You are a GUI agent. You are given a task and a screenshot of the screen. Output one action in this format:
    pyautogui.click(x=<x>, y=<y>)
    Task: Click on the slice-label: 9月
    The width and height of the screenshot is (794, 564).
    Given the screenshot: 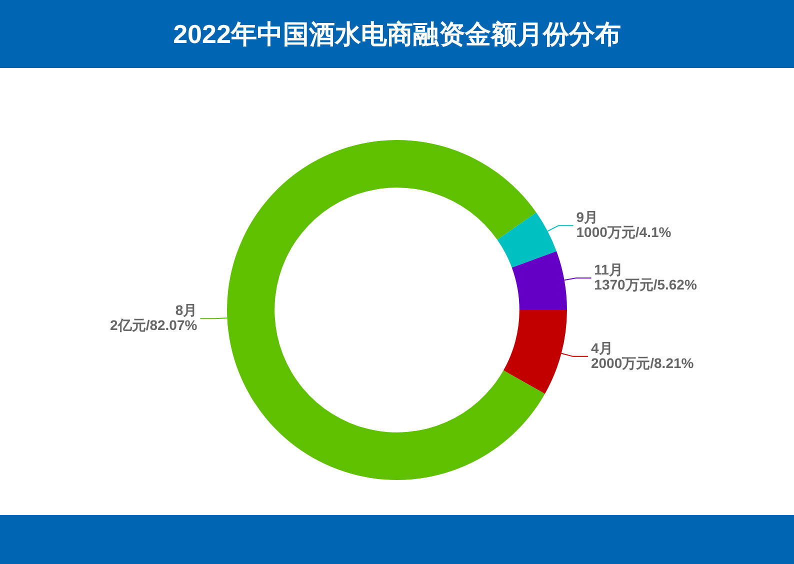 What is the action you would take?
    pyautogui.click(x=587, y=217)
    